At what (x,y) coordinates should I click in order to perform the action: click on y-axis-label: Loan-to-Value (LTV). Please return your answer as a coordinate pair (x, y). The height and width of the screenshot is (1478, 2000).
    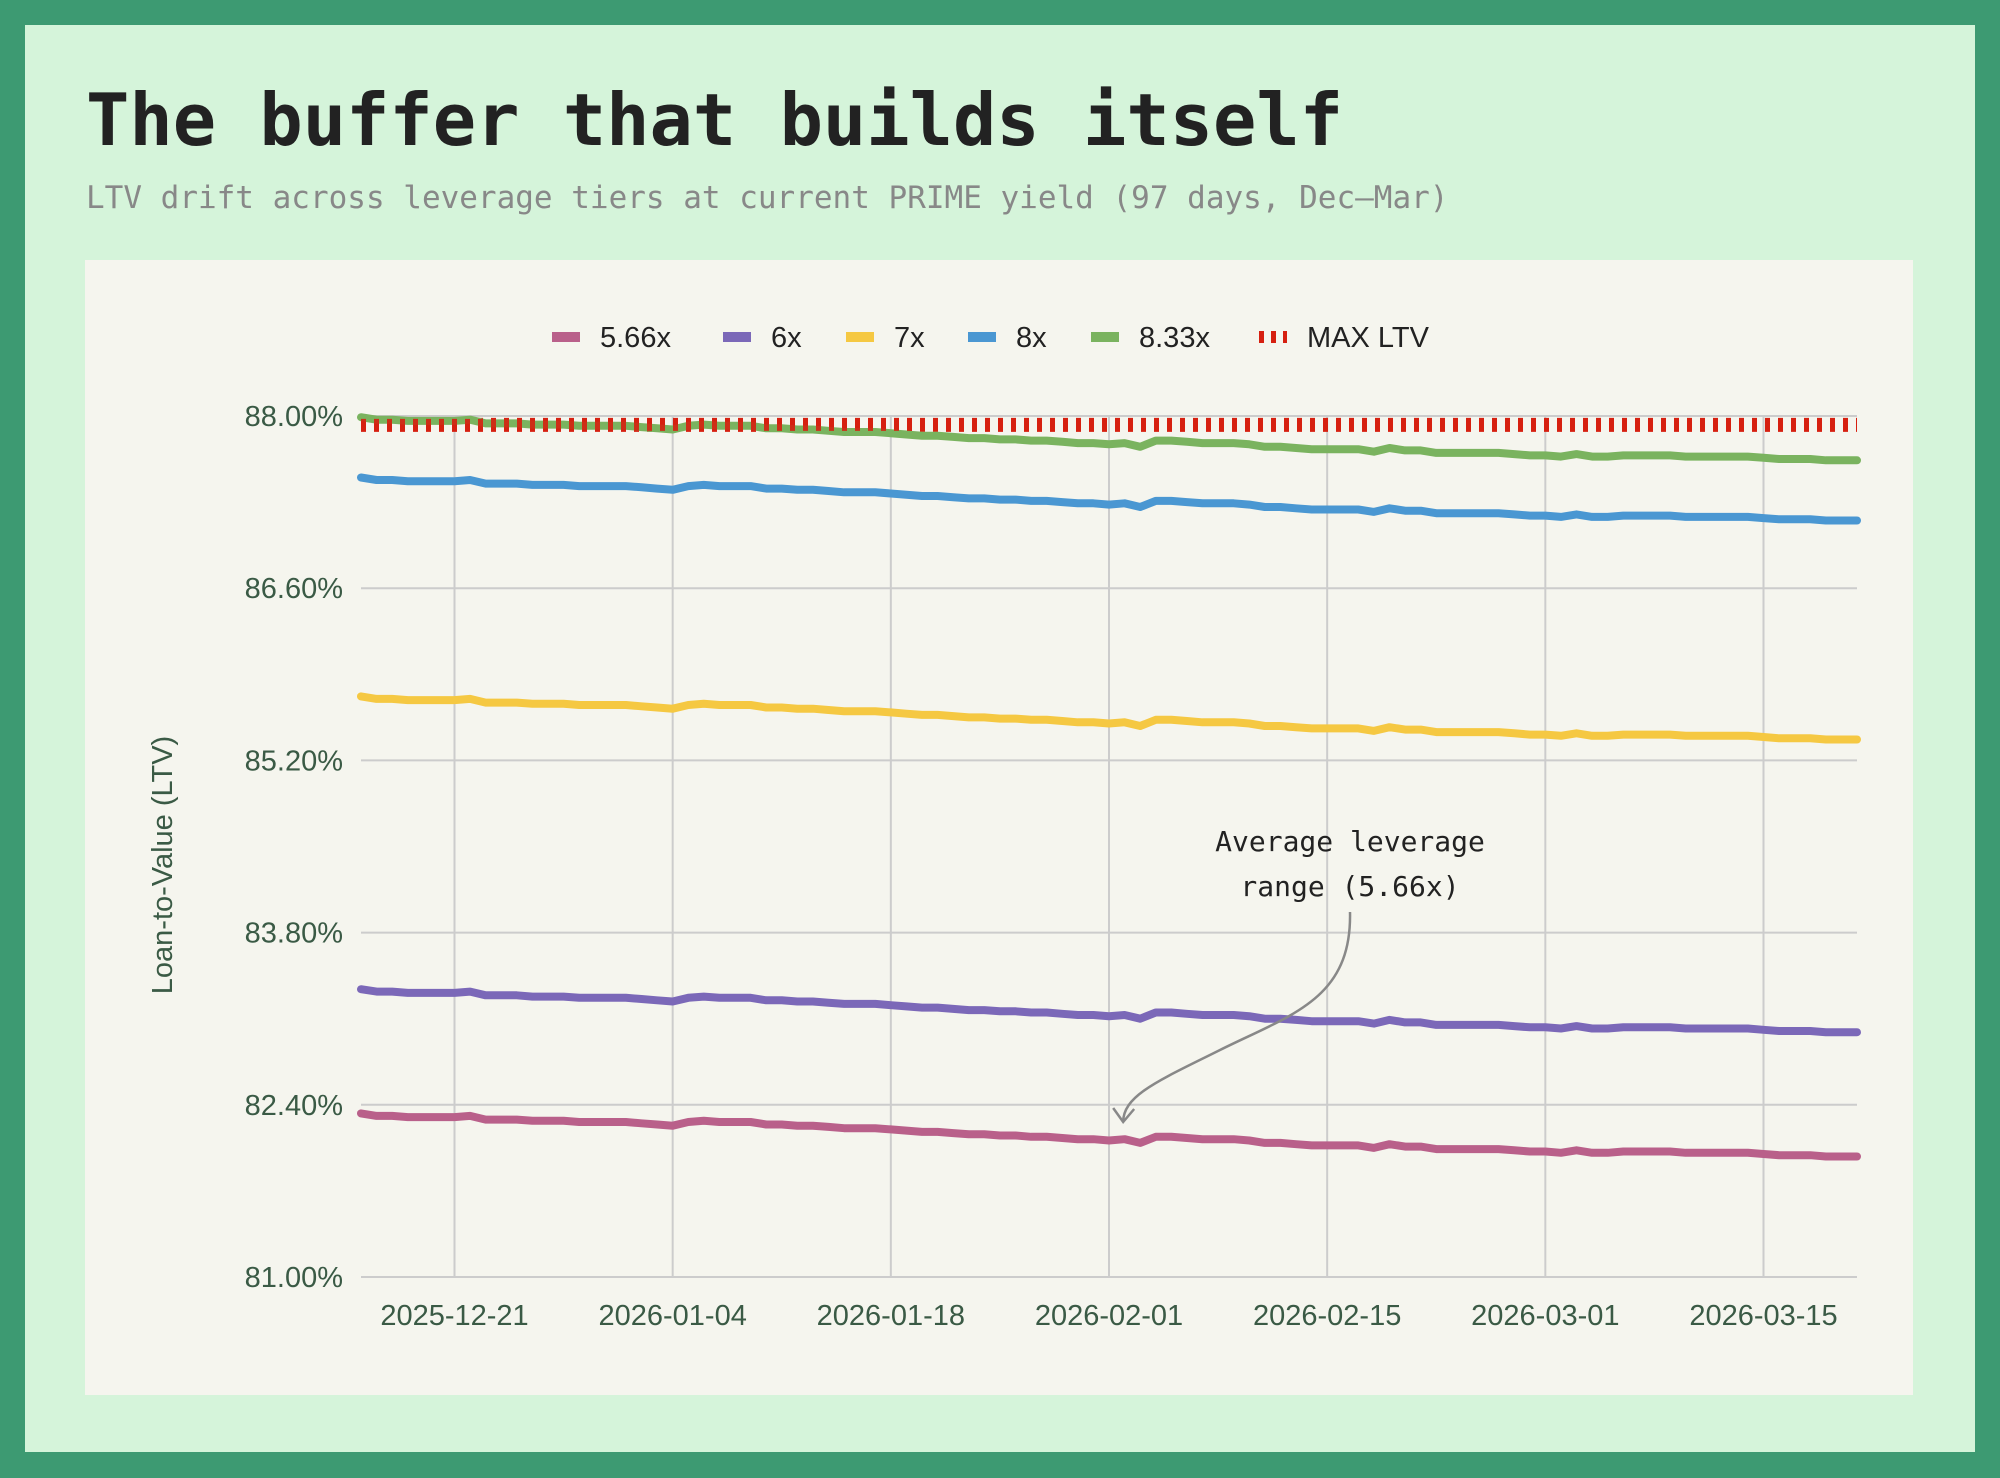
    Looking at the image, I should click on (163, 865).